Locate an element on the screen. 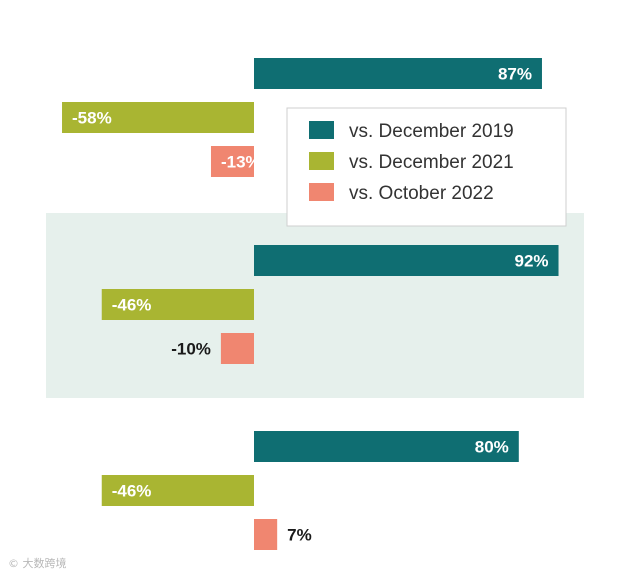 The width and height of the screenshot is (620, 578). value-label-3-group-1: -13% is located at coordinates (241, 162).